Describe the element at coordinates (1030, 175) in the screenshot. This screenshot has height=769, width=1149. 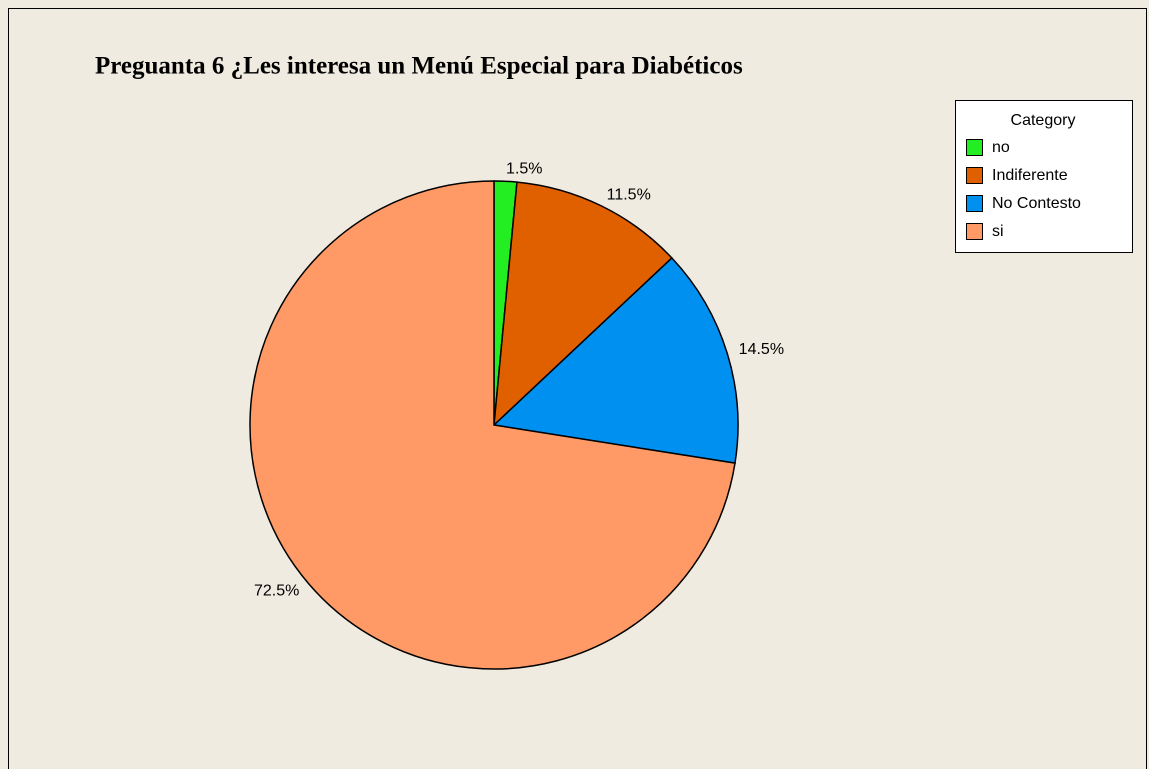
I see `legend-label: Indiferente` at that location.